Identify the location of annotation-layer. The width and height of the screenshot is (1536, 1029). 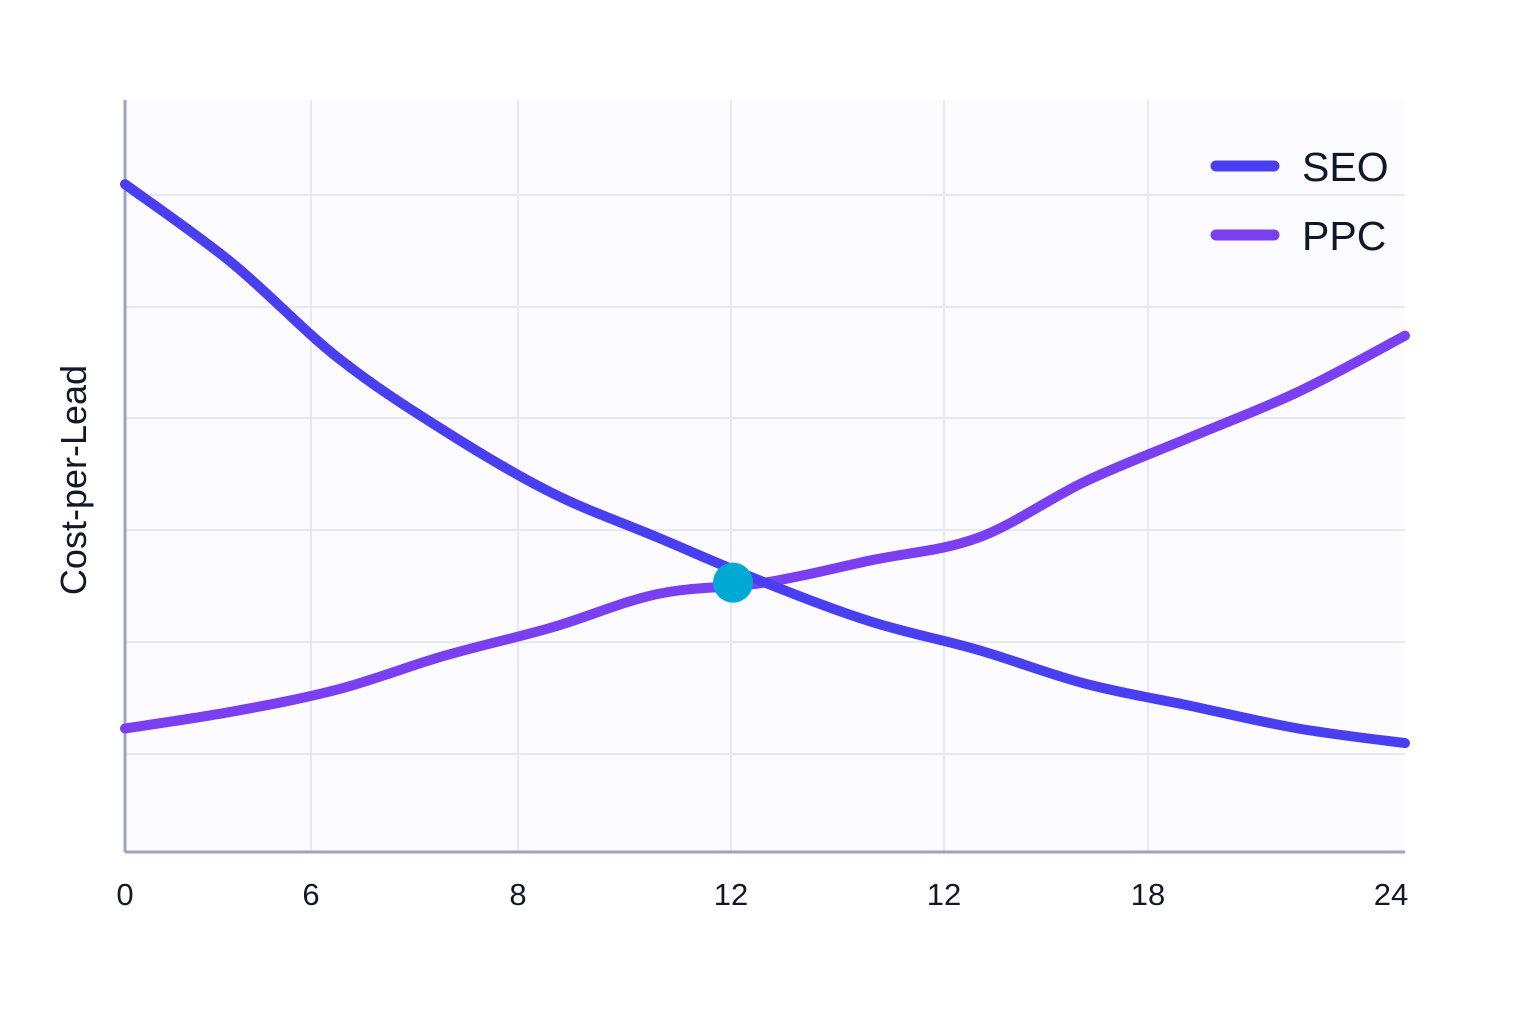
(733, 582).